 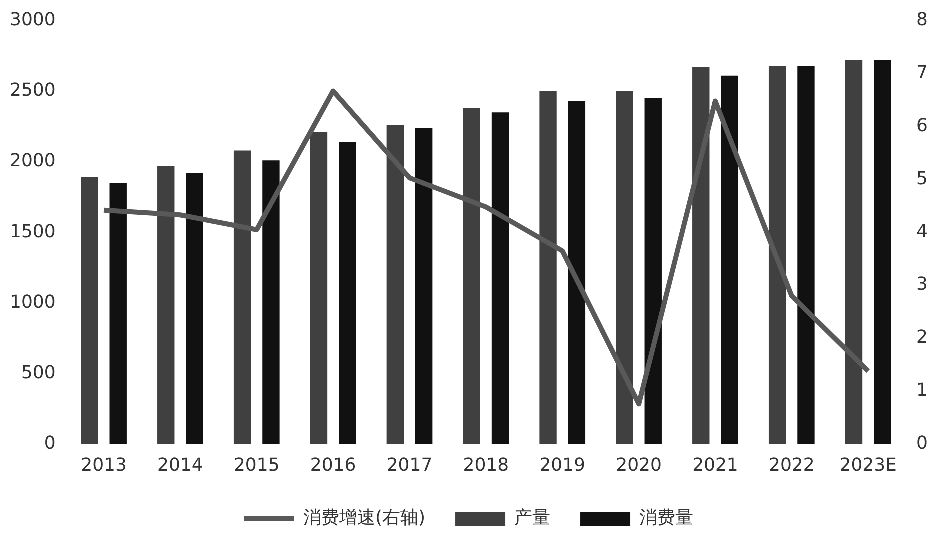 I want to click on y-tick-label: 2500, so click(x=33, y=91).